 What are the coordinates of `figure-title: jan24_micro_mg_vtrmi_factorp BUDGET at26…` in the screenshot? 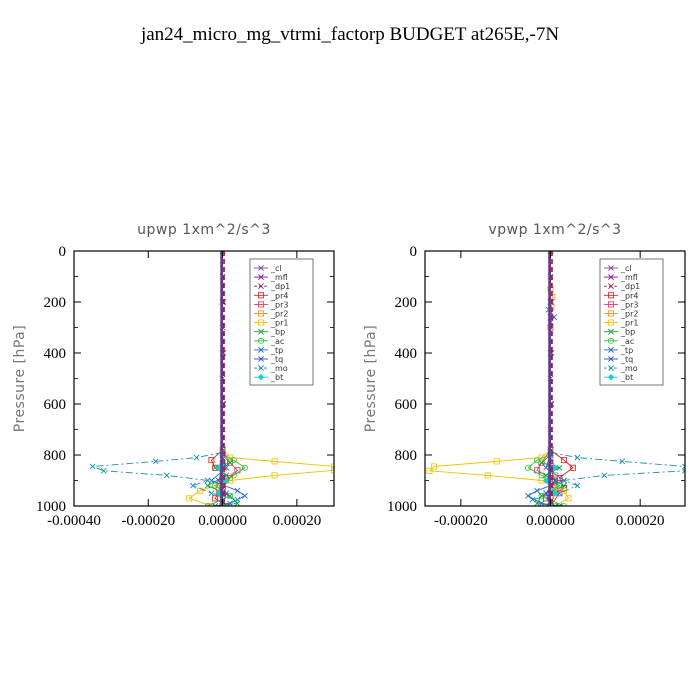 It's located at (349, 34).